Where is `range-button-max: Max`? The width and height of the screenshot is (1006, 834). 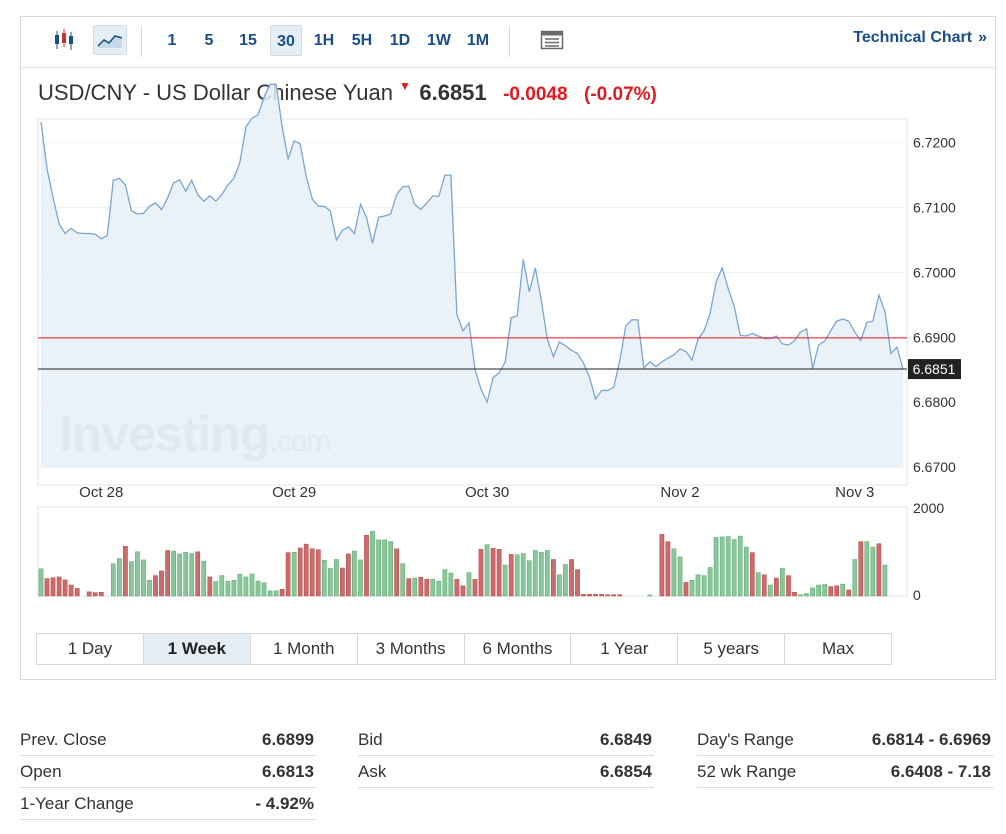 range-button-max: Max is located at coordinates (838, 648).